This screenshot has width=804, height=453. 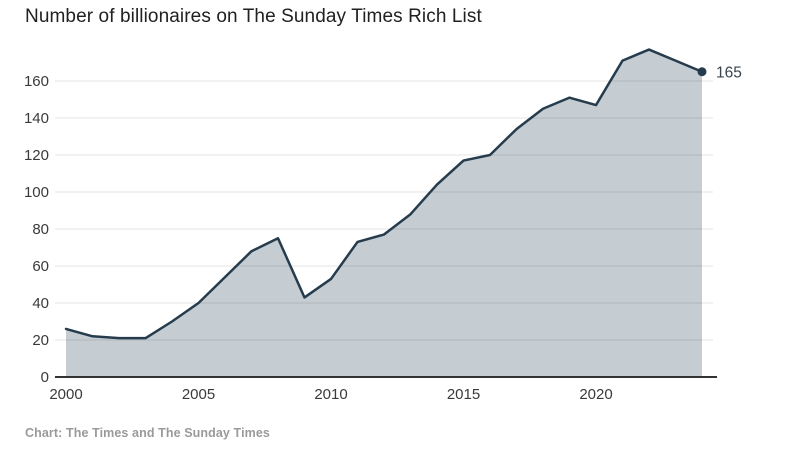 What do you see at coordinates (36, 81) in the screenshot?
I see `y-tick-label: 160` at bounding box center [36, 81].